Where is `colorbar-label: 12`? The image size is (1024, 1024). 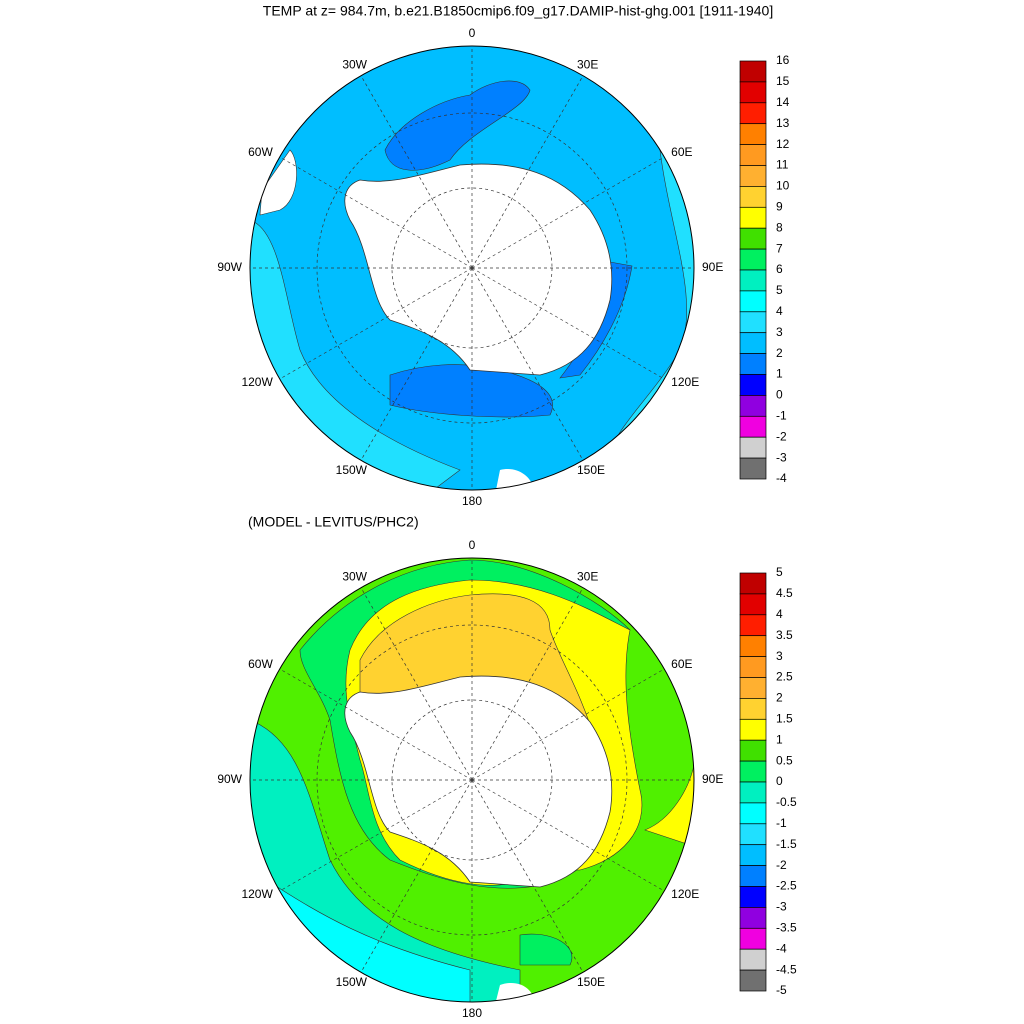
colorbar-label: 12 is located at coordinates (783, 144).